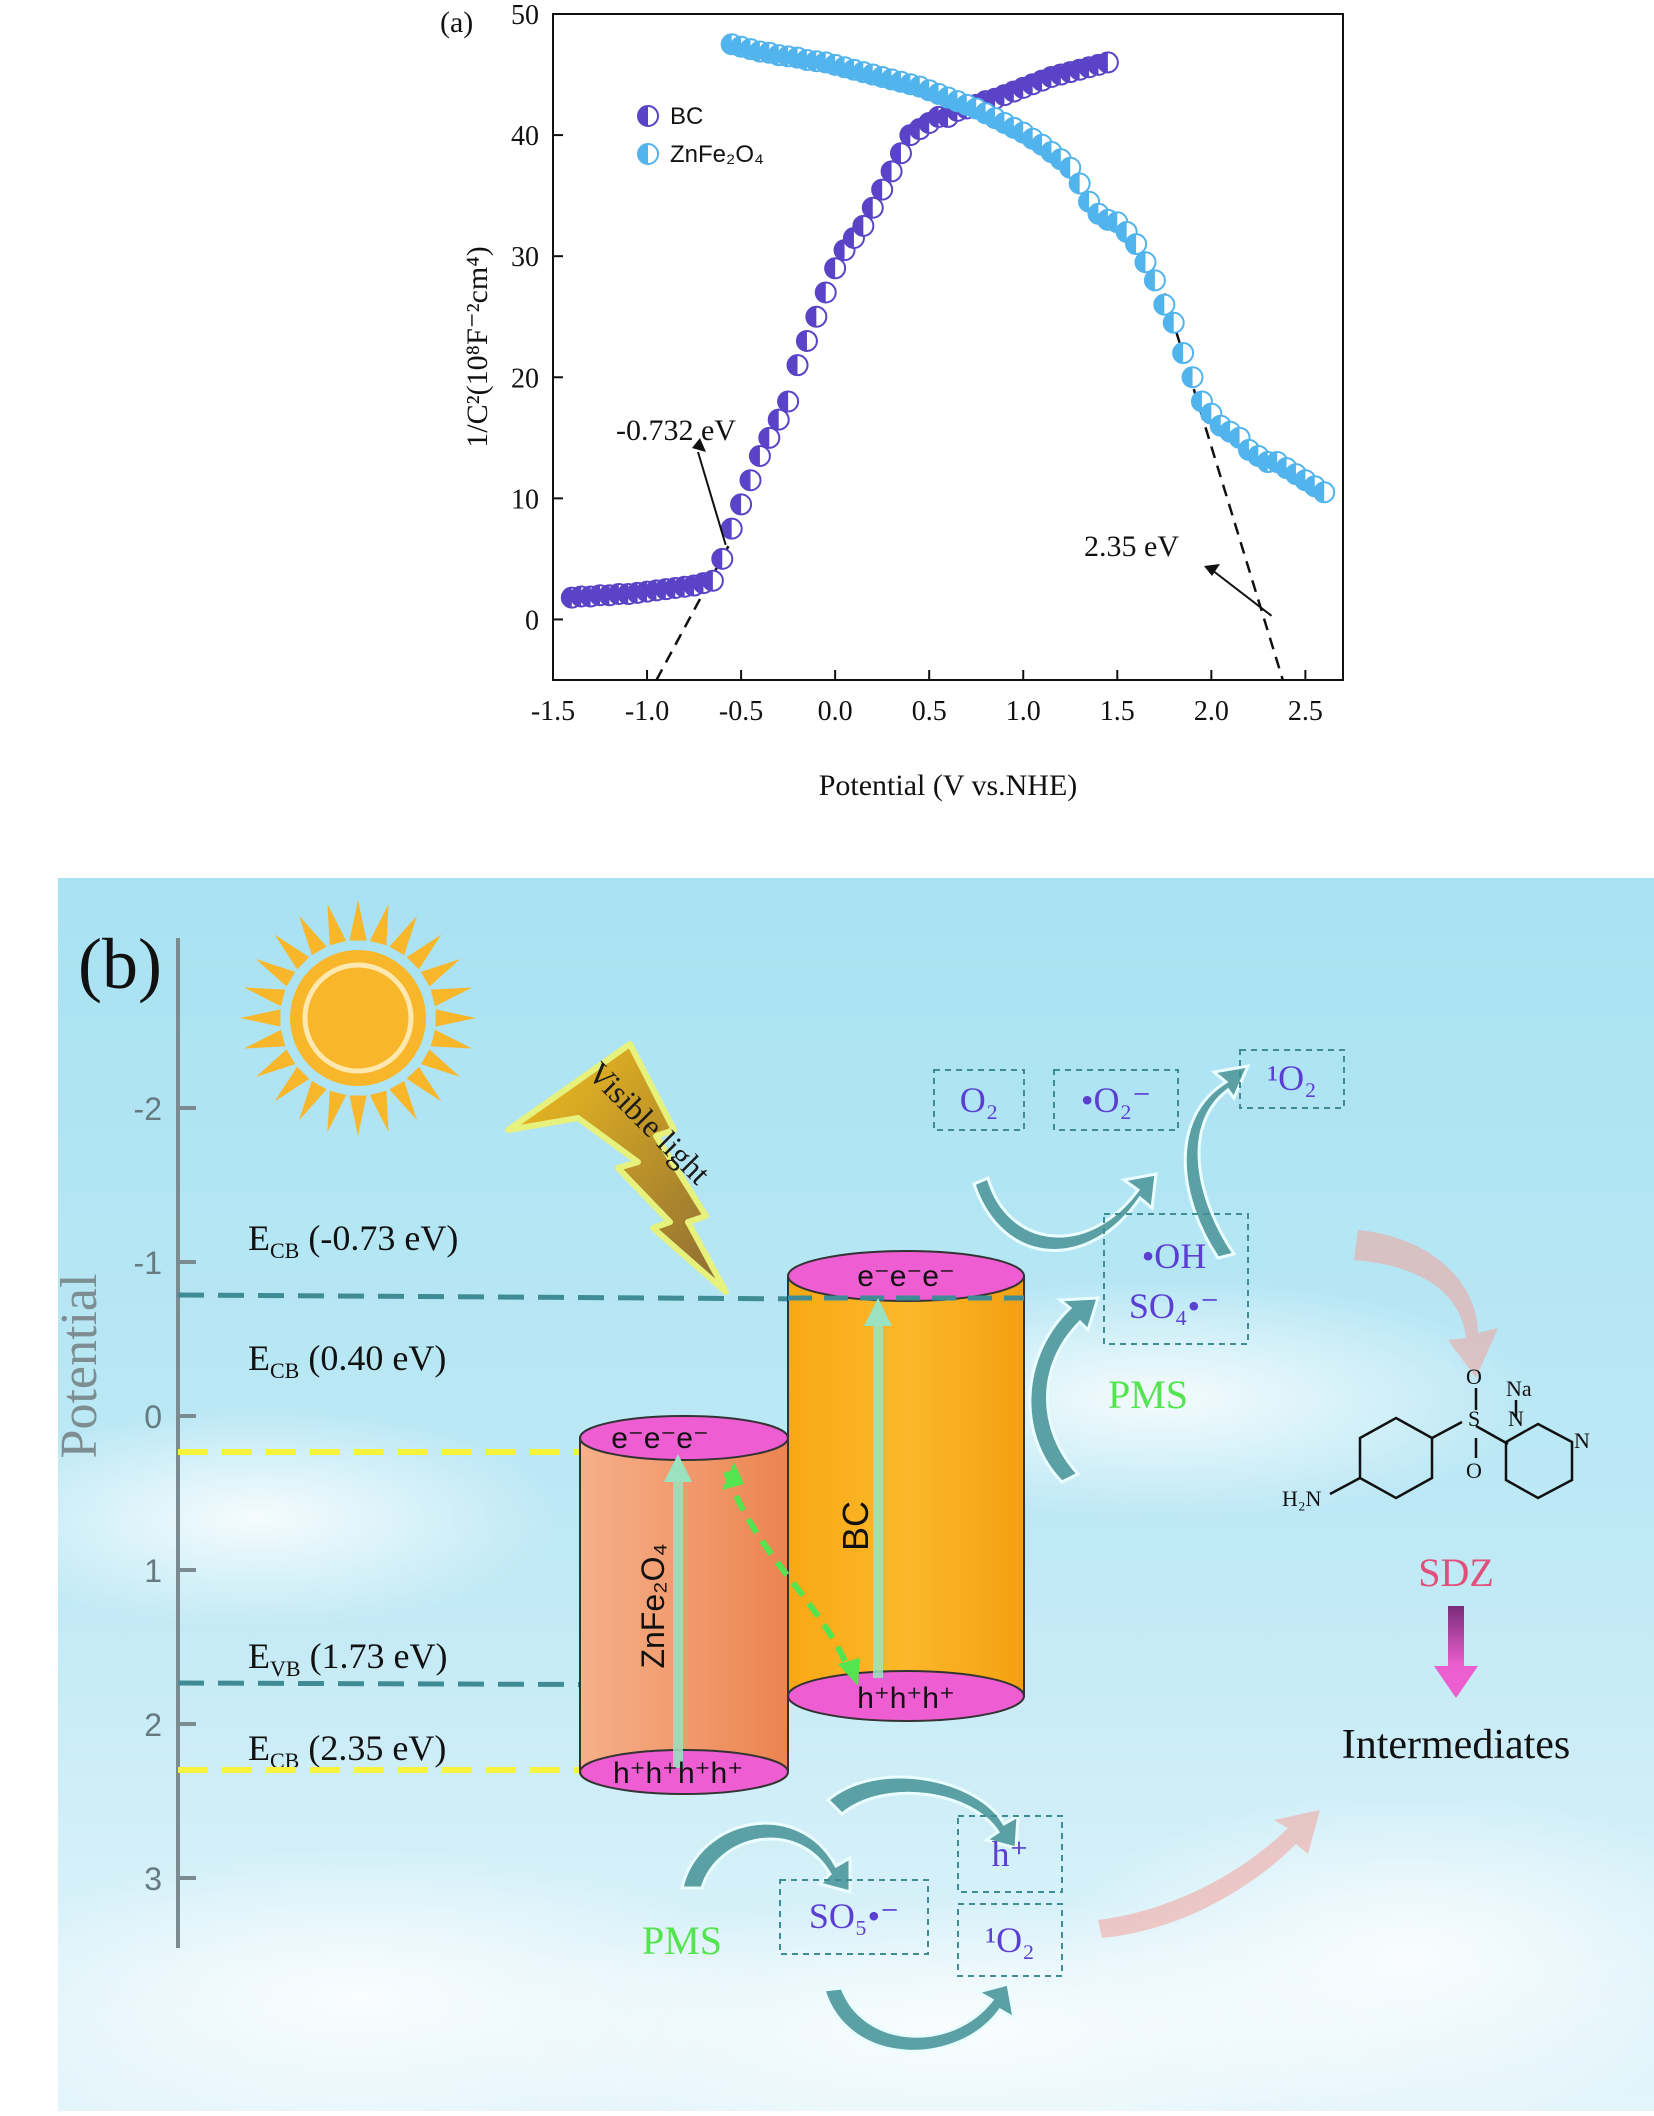 The width and height of the screenshot is (1654, 2116). What do you see at coordinates (348, 1658) in the screenshot?
I see `level-label-zn-vb: EVB (1.73 eV)` at bounding box center [348, 1658].